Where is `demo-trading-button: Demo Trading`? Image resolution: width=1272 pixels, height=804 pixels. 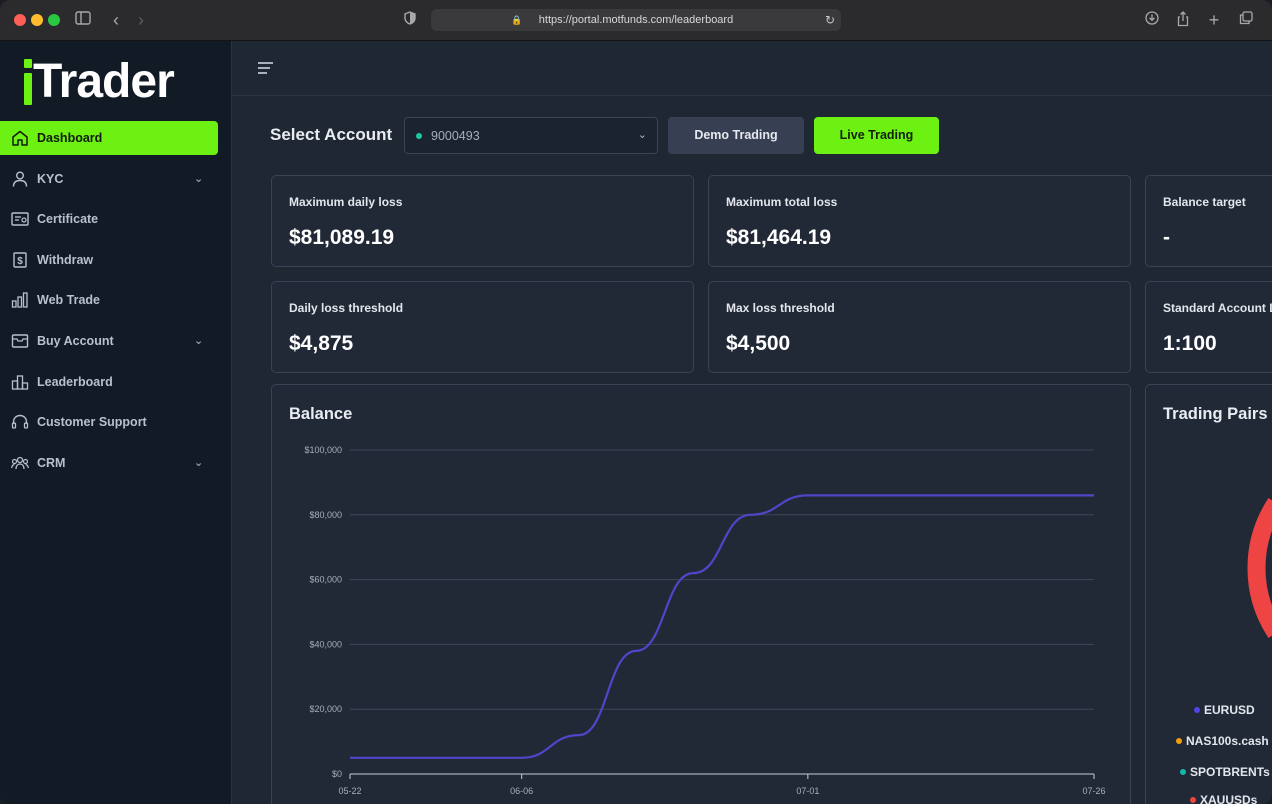
demo-trading-button: Demo Trading is located at coordinates (736, 135).